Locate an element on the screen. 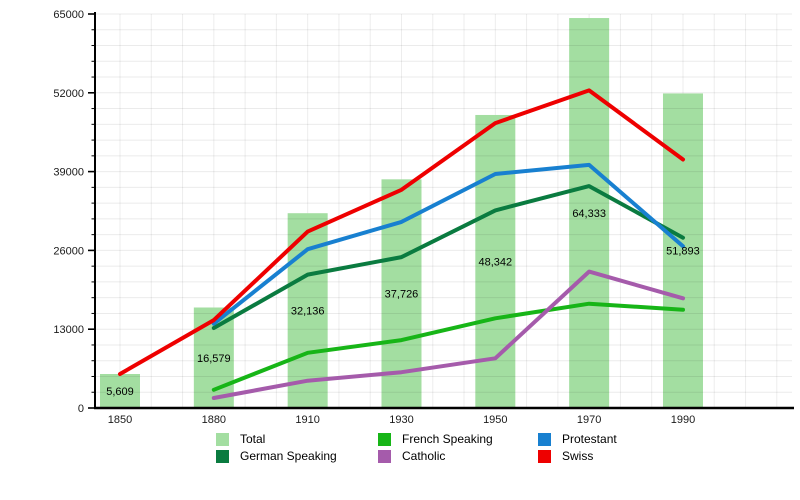 This screenshot has width=800, height=500. y-tick-label: 65000 is located at coordinates (68, 15).